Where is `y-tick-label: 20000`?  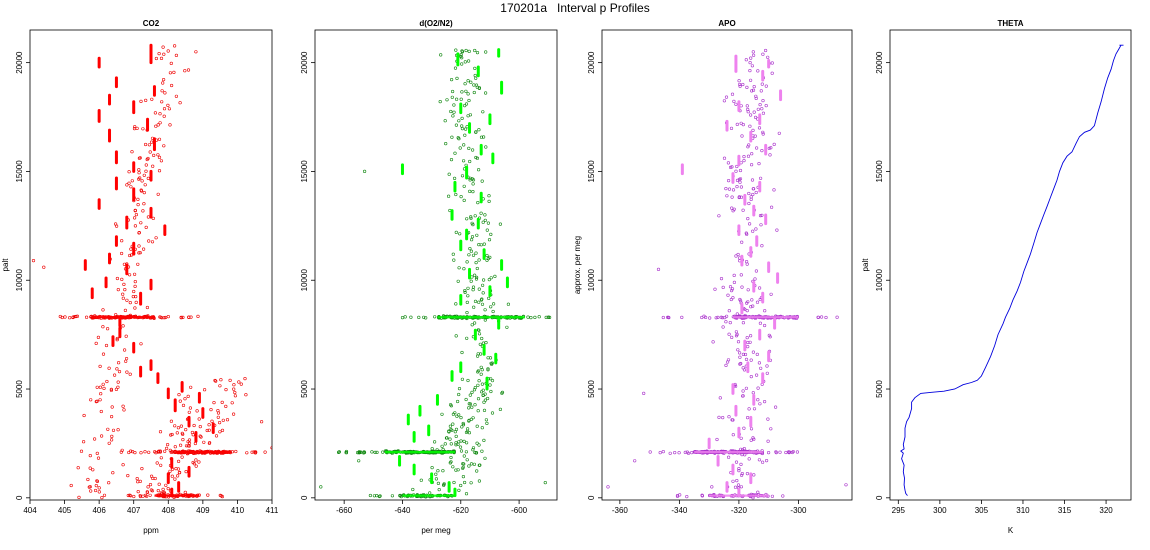
y-tick-label: 20000 is located at coordinates (591, 62).